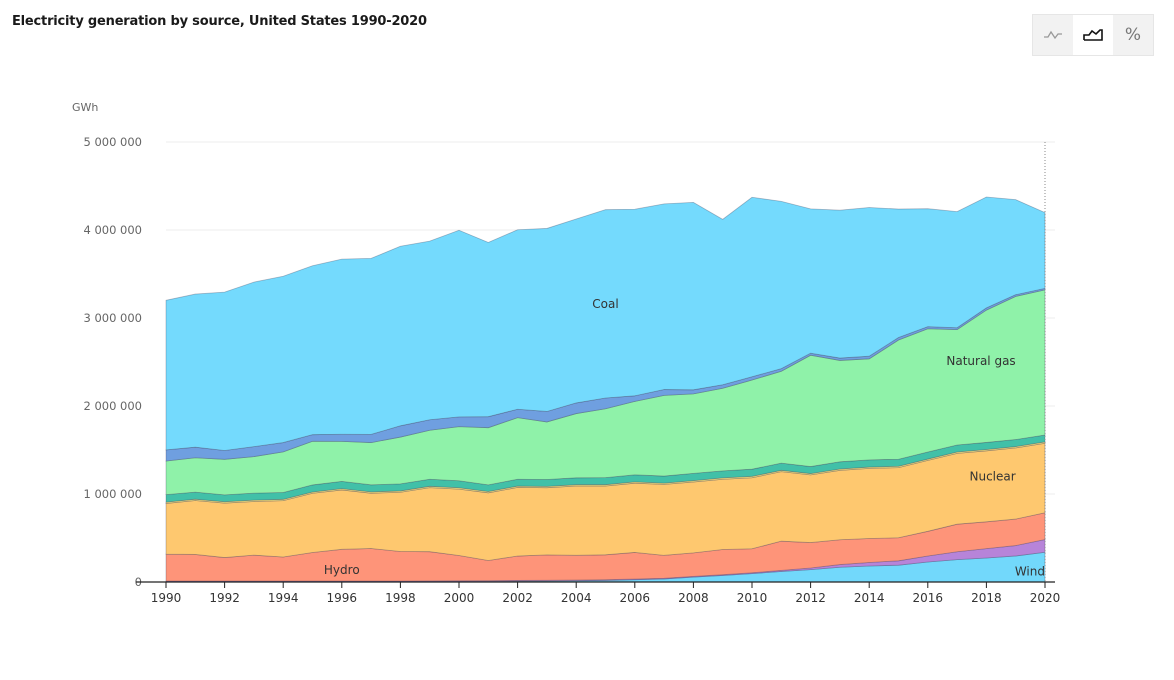  Describe the element at coordinates (810, 598) in the screenshot. I see `x-tick-label: 2012` at that location.